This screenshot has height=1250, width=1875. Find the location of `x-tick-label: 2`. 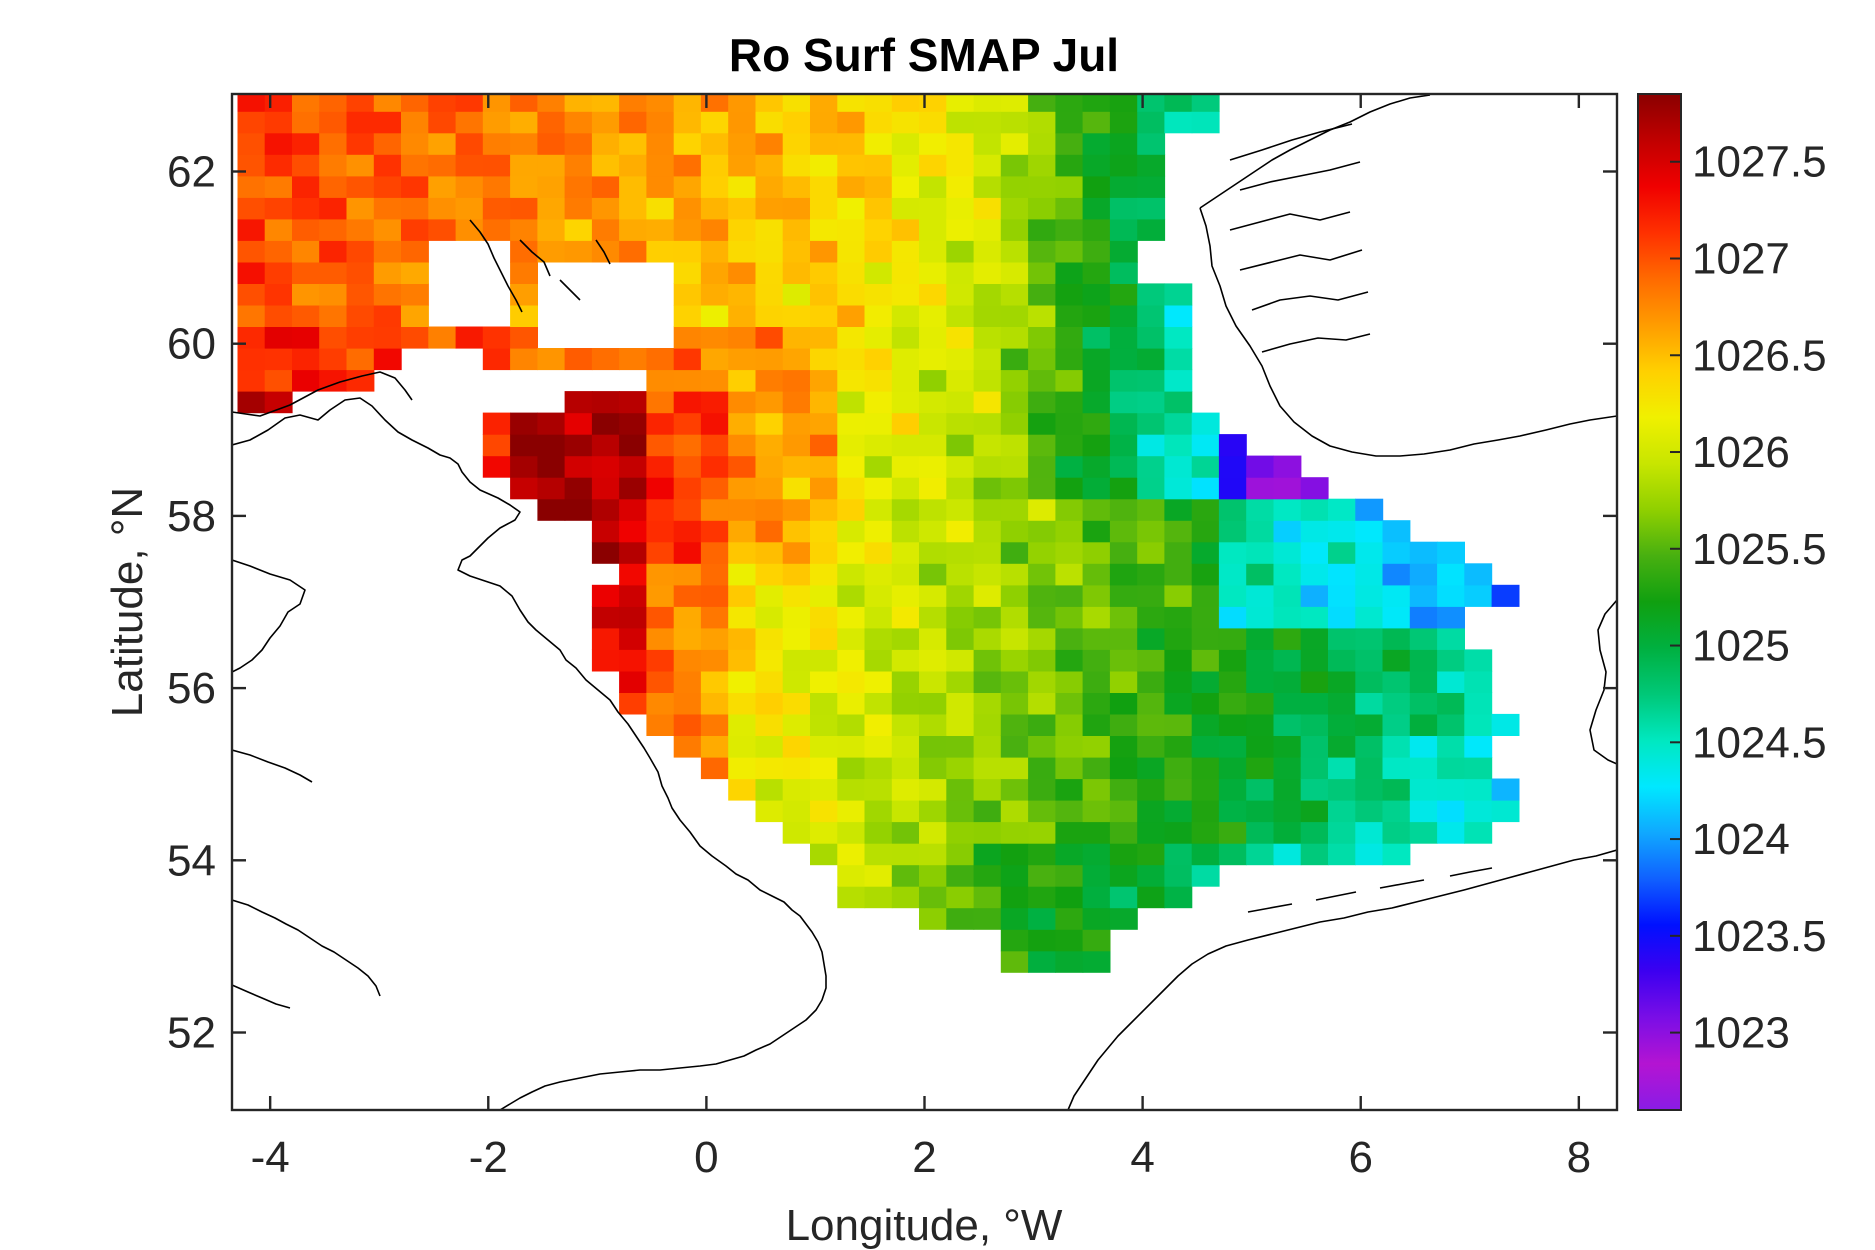

x-tick-label: 2 is located at coordinates (924, 1157).